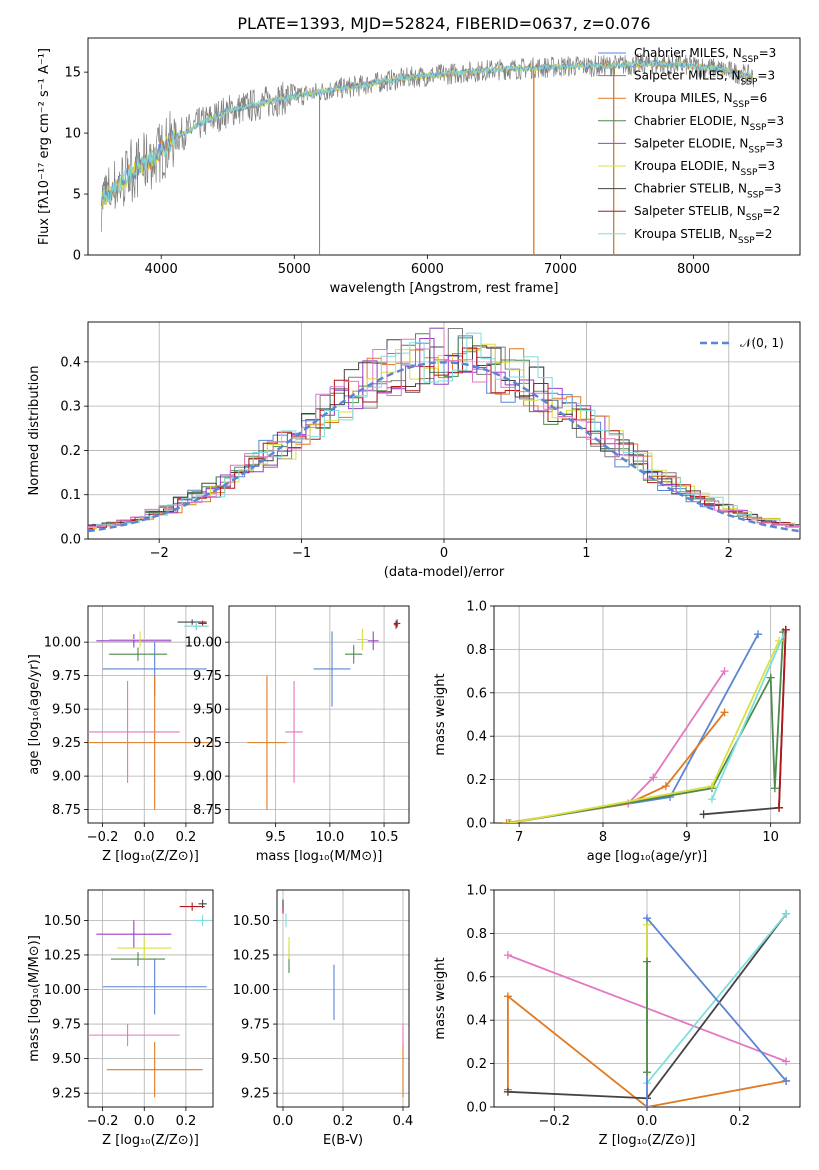  What do you see at coordinates (66, 1025) in the screenshot?
I see `y-tick-label: 9.75` at bounding box center [66, 1025].